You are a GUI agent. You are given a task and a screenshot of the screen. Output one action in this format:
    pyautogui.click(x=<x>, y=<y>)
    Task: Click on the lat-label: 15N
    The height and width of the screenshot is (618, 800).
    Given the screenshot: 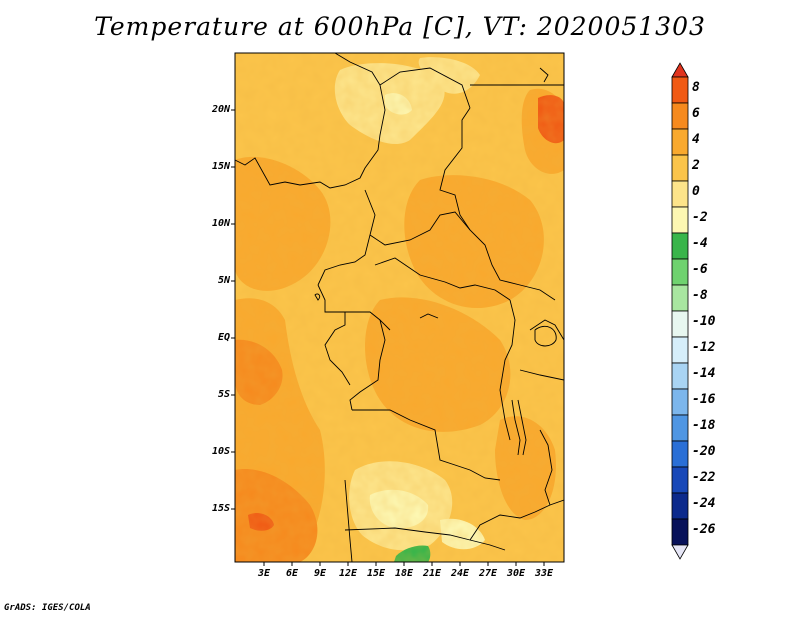 What is the action you would take?
    pyautogui.click(x=220, y=166)
    